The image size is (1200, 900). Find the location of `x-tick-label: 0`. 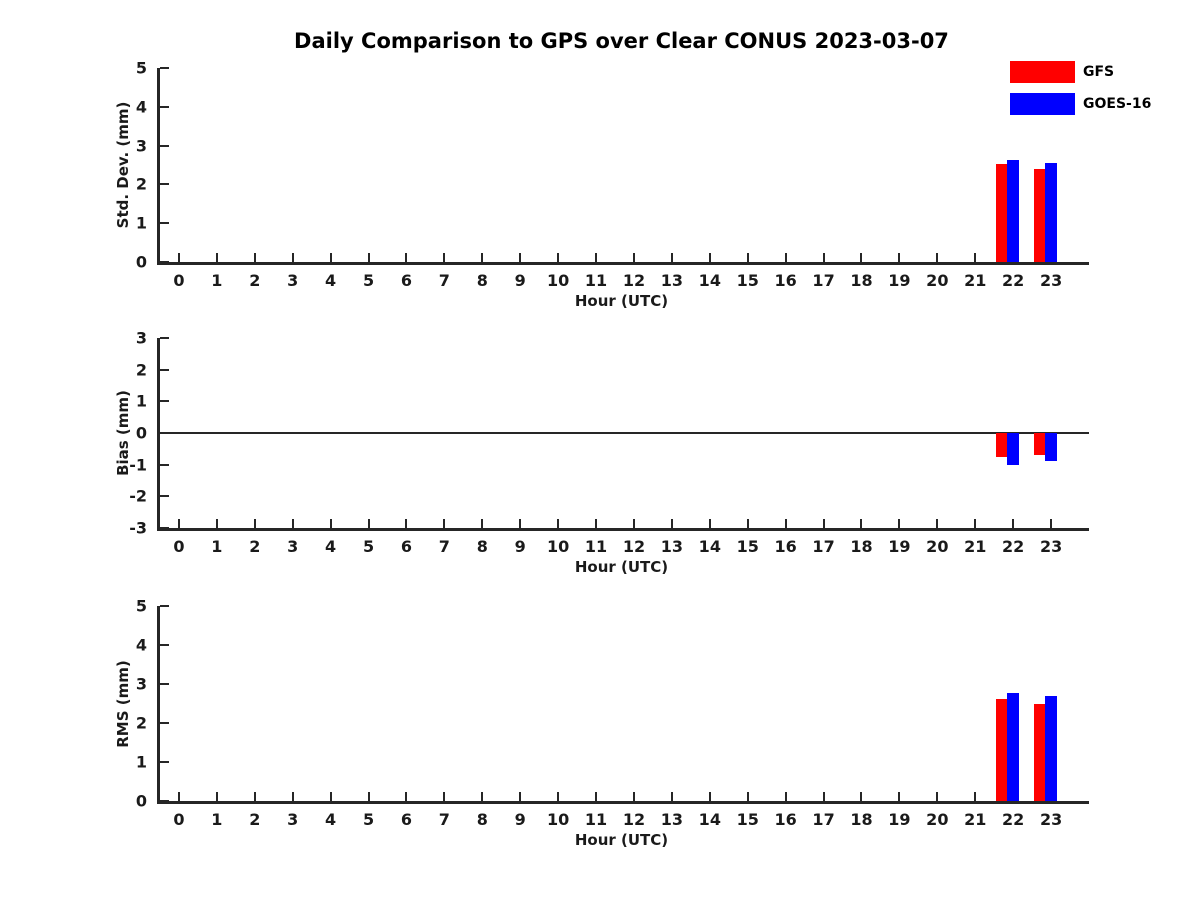

x-tick-label: 0 is located at coordinates (179, 546).